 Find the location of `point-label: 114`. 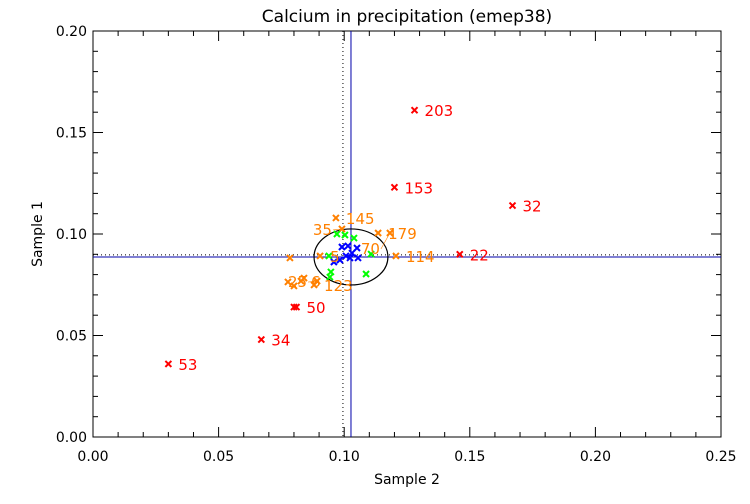

point-label: 114 is located at coordinates (420, 257).